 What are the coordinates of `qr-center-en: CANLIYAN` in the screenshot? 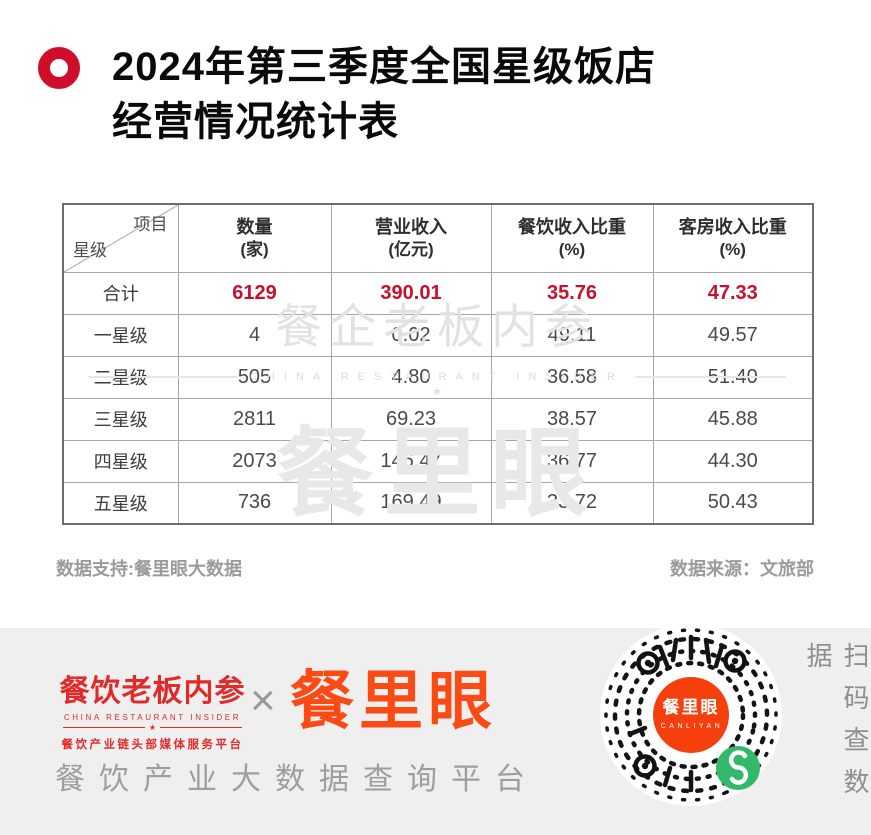 It's located at (692, 726).